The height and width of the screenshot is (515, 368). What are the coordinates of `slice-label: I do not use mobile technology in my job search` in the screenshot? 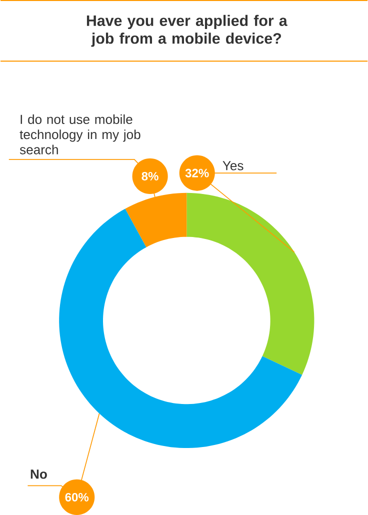 It's located at (80, 134).